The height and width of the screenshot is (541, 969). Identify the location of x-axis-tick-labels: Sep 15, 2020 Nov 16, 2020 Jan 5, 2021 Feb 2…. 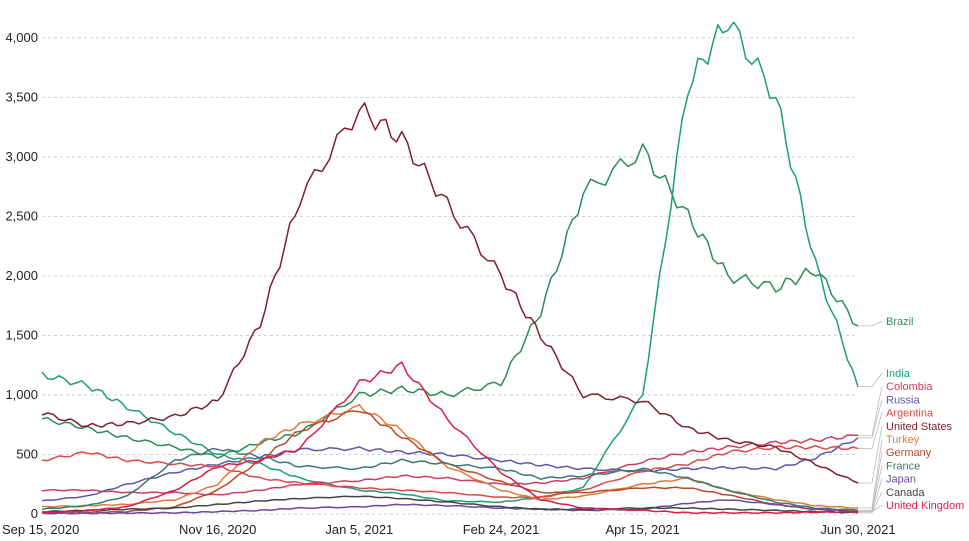
(449, 529).